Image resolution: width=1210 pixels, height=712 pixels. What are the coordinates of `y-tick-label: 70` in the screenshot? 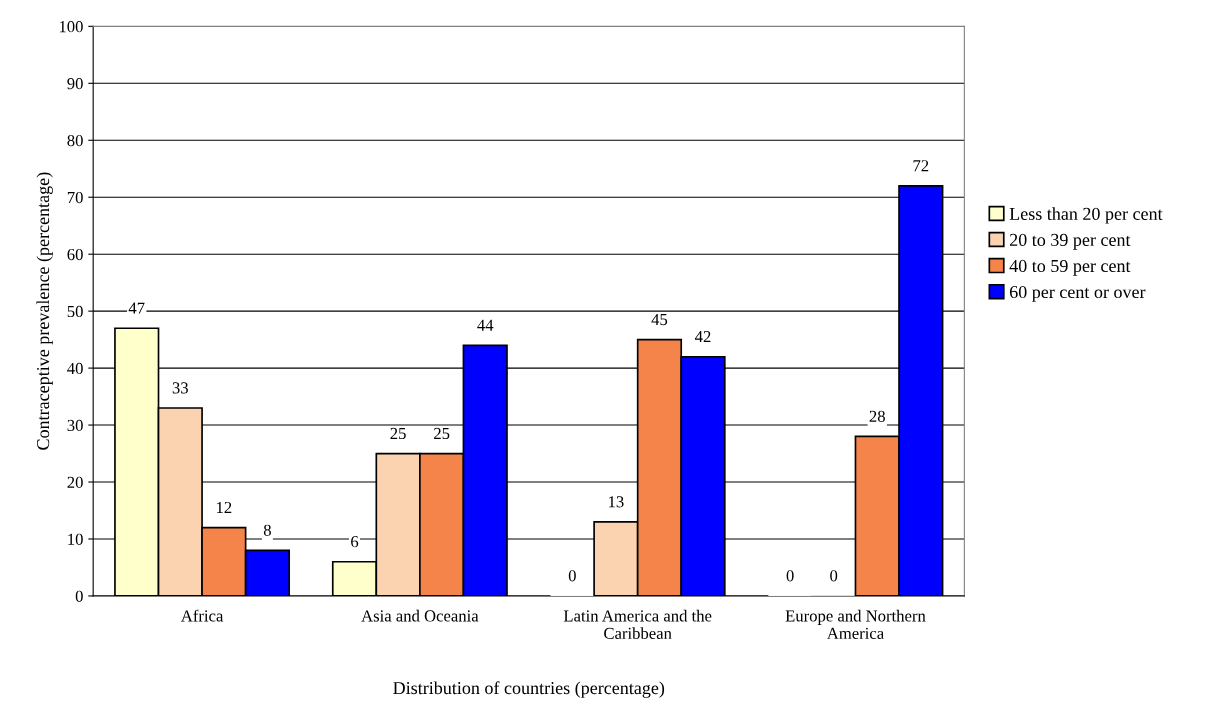 It's located at (75, 197).